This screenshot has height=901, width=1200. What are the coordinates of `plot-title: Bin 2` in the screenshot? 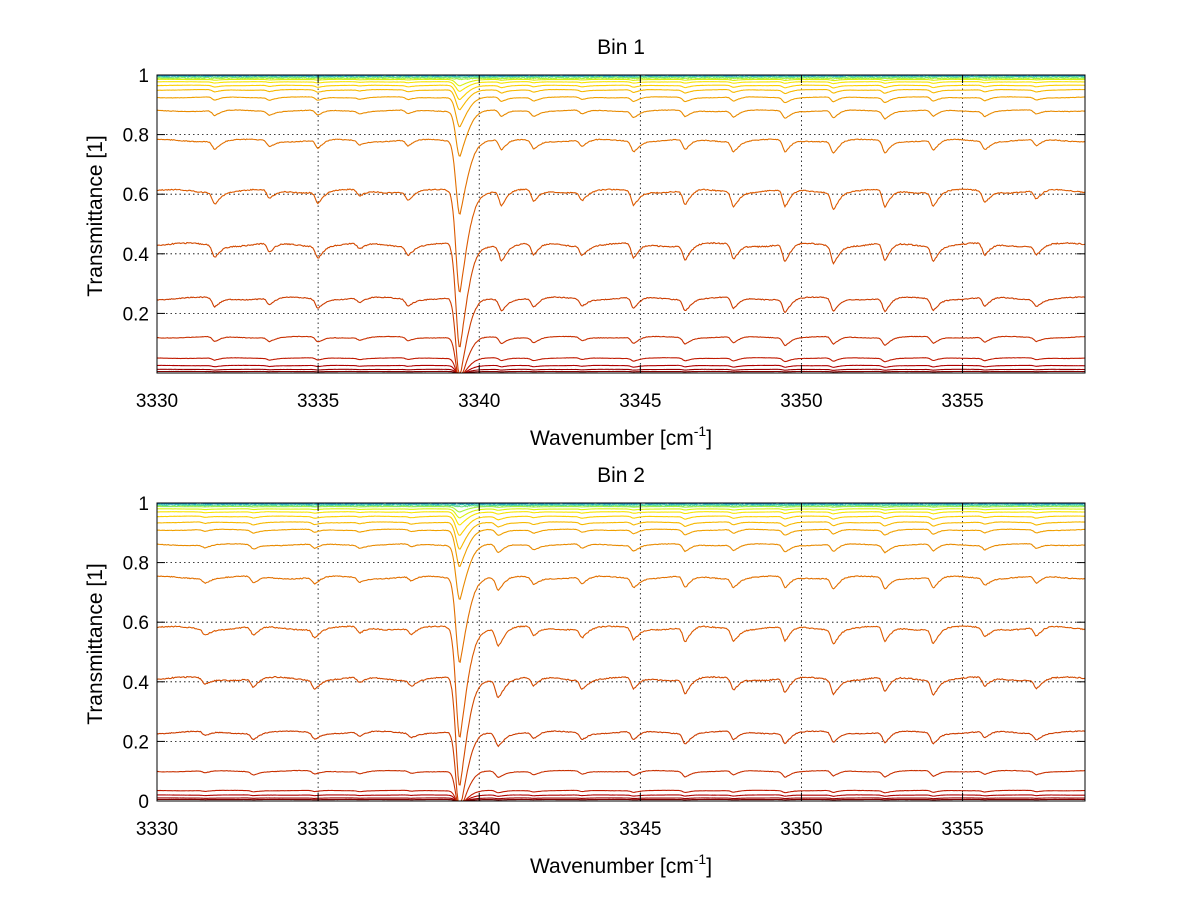 It's located at (621, 475).